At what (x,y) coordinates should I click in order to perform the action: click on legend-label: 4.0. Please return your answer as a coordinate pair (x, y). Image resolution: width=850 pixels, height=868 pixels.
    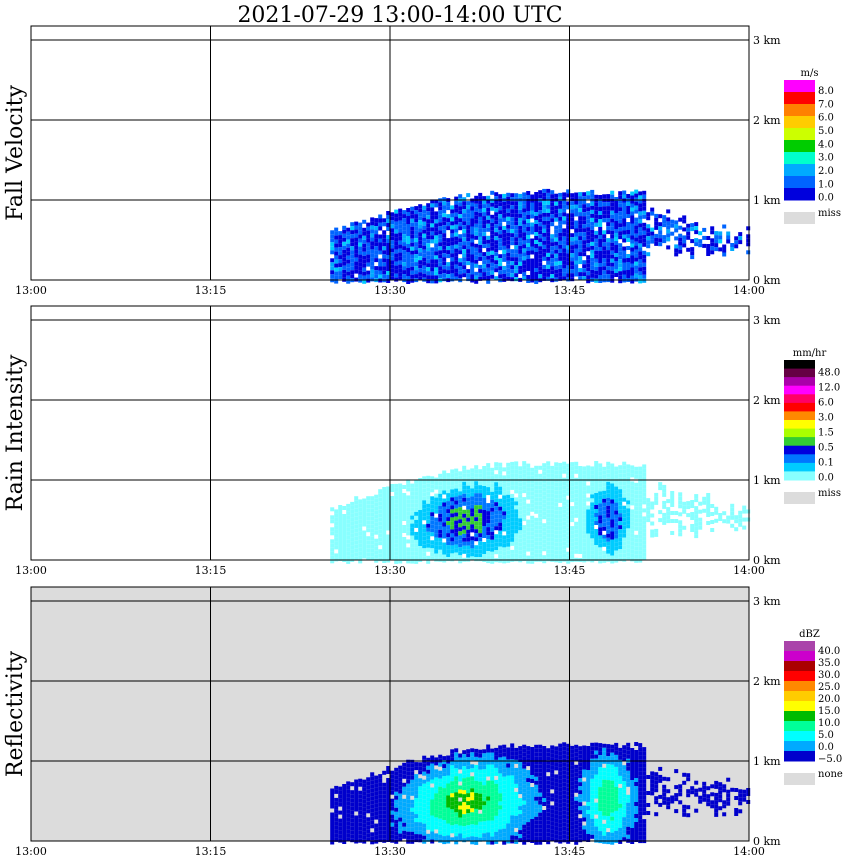
    Looking at the image, I should click on (826, 144).